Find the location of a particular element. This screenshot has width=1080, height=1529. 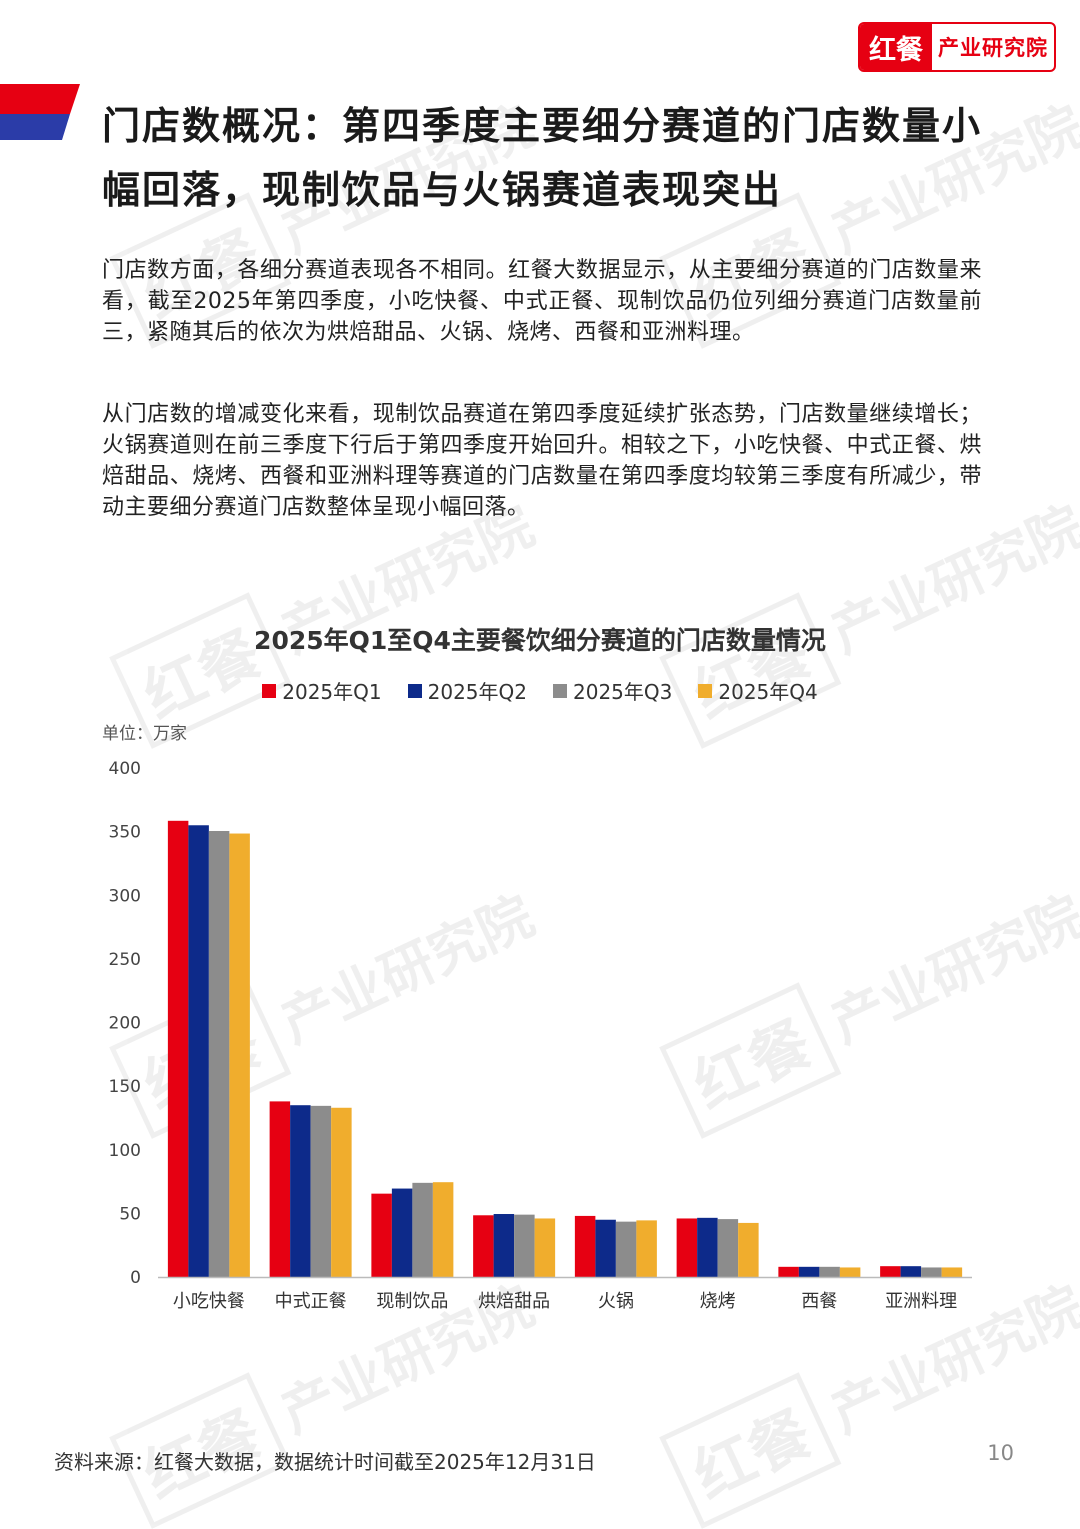

y-tick-label: 250 is located at coordinates (125, 960).